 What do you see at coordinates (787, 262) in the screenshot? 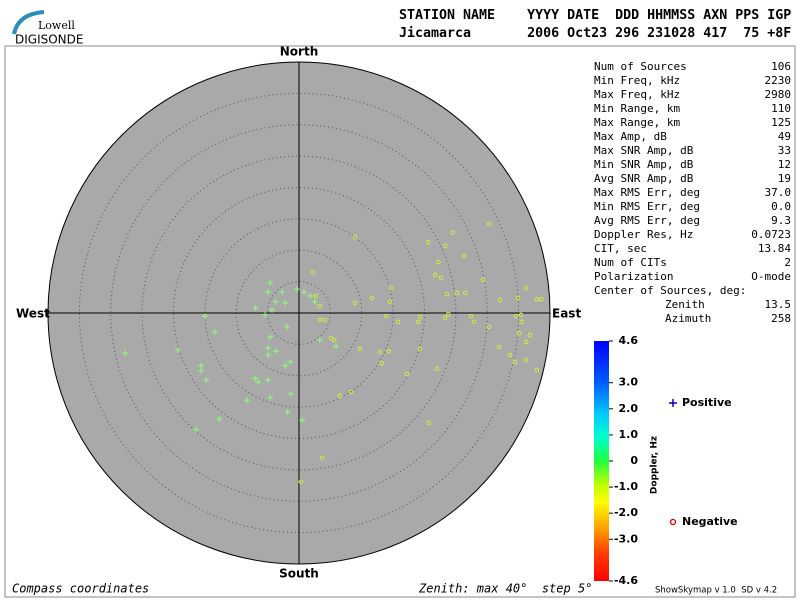
I see `stat-value: 2` at bounding box center [787, 262].